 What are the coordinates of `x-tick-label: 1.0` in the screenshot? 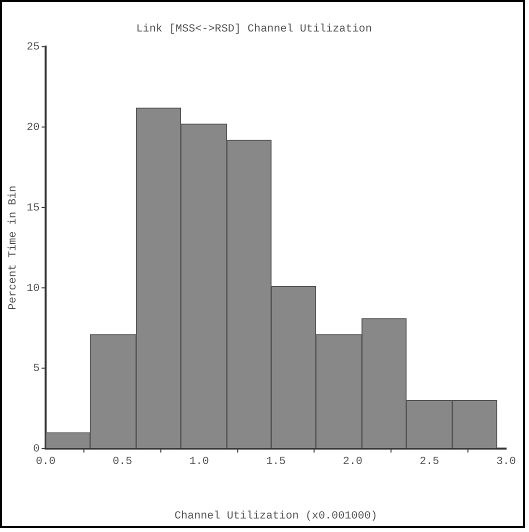 It's located at (199, 462).